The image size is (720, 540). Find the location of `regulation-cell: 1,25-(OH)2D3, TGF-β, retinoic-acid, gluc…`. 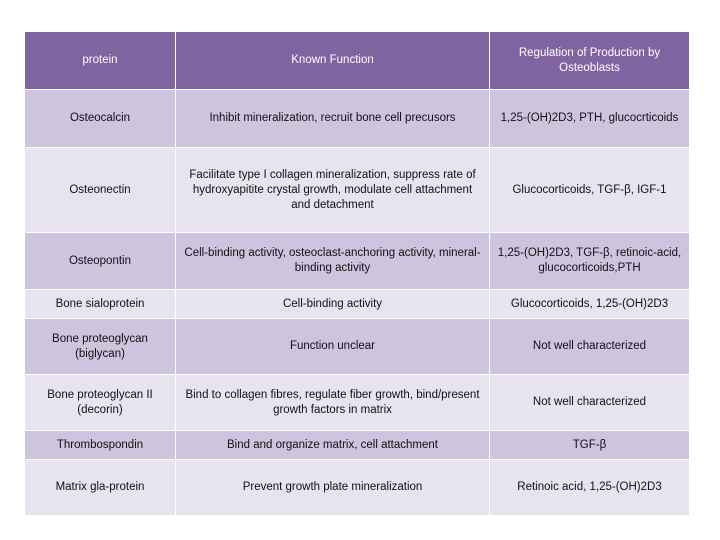

regulation-cell: 1,25-(OH)2D3, TGF-β, retinoic-acid, gluc… is located at coordinates (589, 261).